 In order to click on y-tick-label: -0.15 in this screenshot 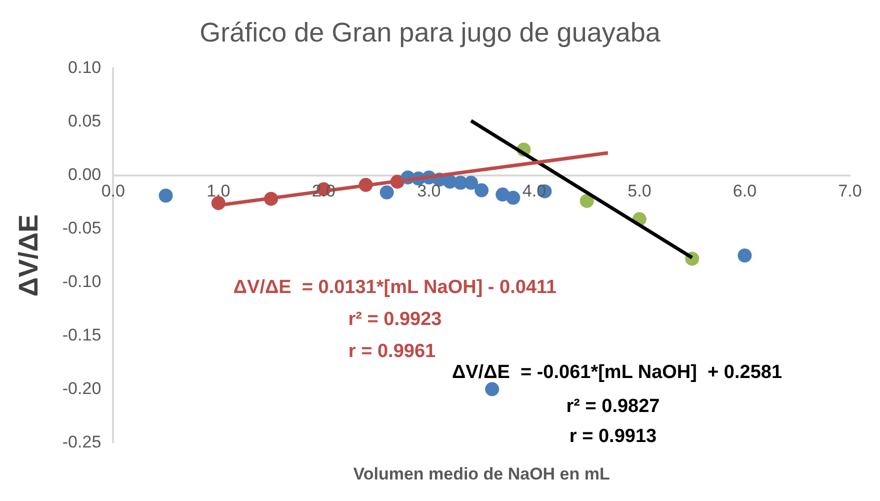, I will do `click(82, 334)`.